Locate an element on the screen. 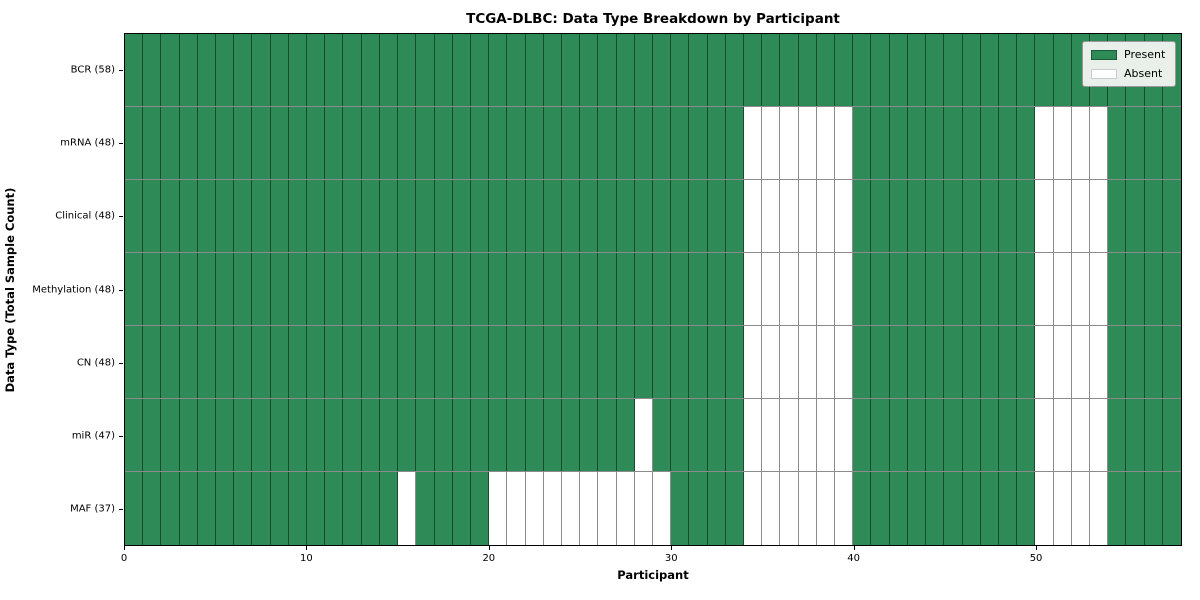 The width and height of the screenshot is (1200, 600). legend-present-label: Present is located at coordinates (1145, 54).